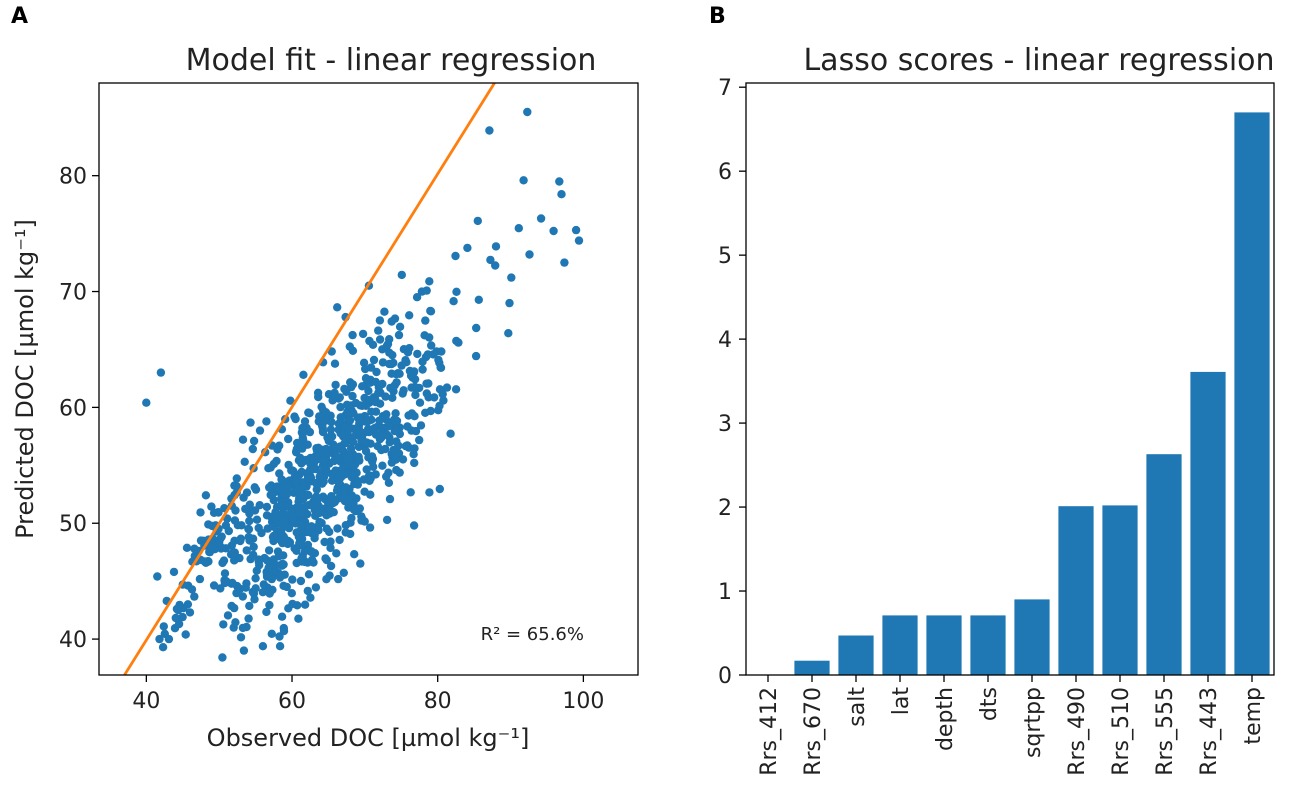 This screenshot has width=1299, height=790. I want to click on panel-a-label: A, so click(19, 16).